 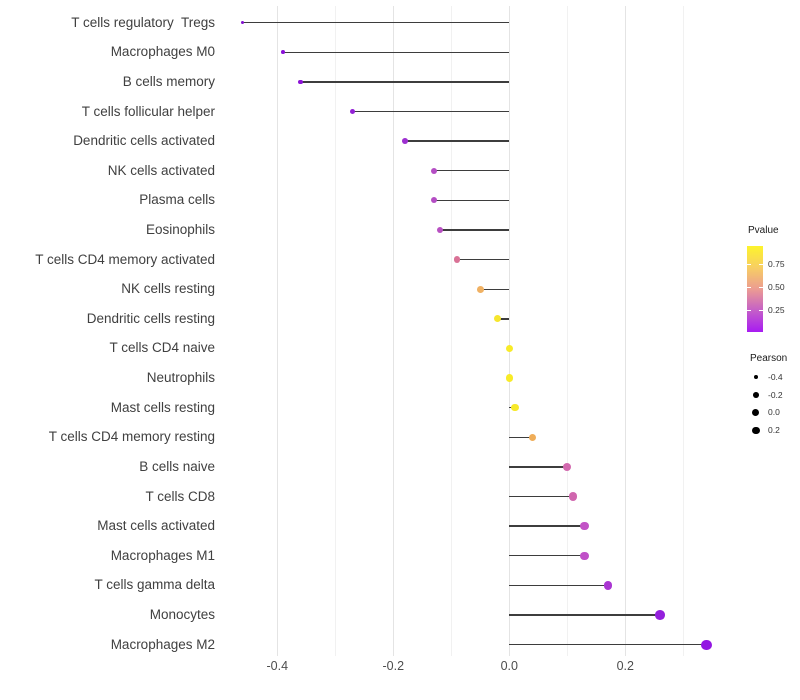 I want to click on row-label: Eosinophils, so click(x=180, y=230).